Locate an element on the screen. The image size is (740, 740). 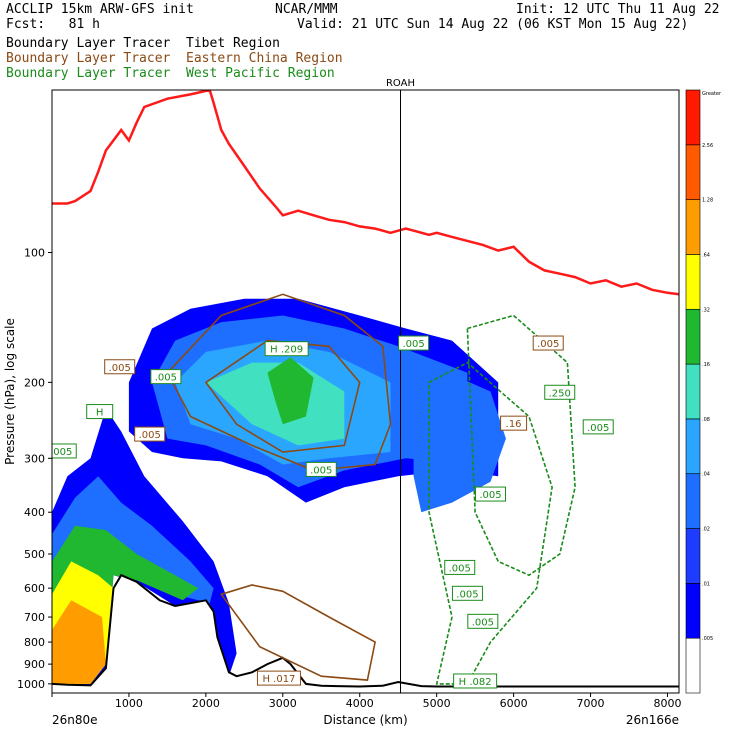
contour-label-17: H .082 is located at coordinates (475, 682).